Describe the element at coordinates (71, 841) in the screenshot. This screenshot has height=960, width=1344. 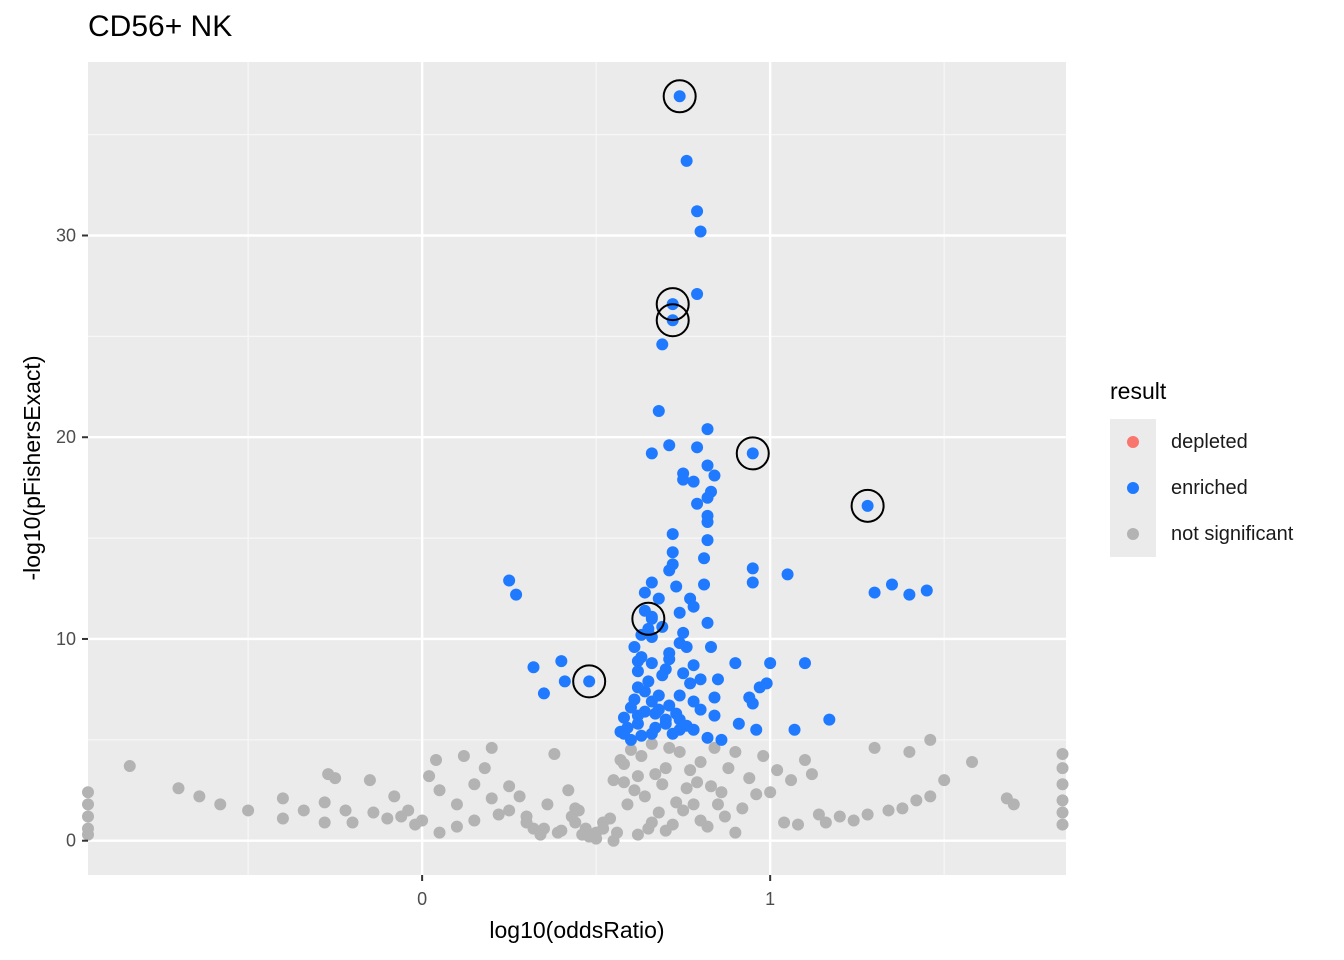
I see `y-tick-label: 0` at that location.